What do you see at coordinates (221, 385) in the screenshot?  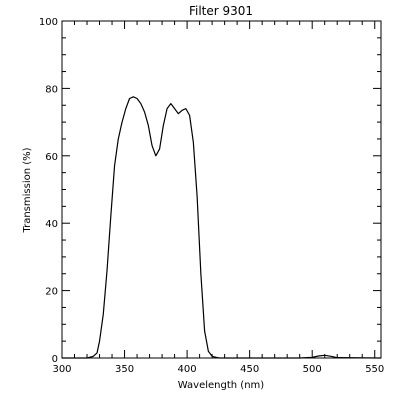 I see `x-axis-title: Wavelength (nm)` at bounding box center [221, 385].